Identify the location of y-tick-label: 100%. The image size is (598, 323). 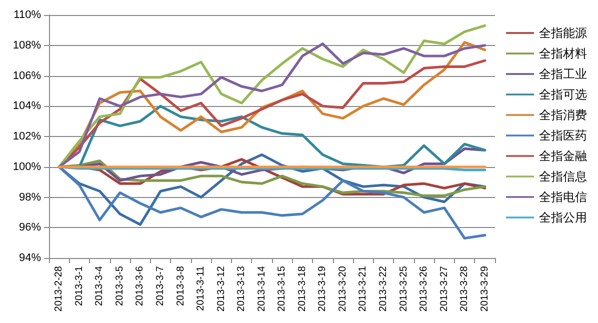
(27, 166).